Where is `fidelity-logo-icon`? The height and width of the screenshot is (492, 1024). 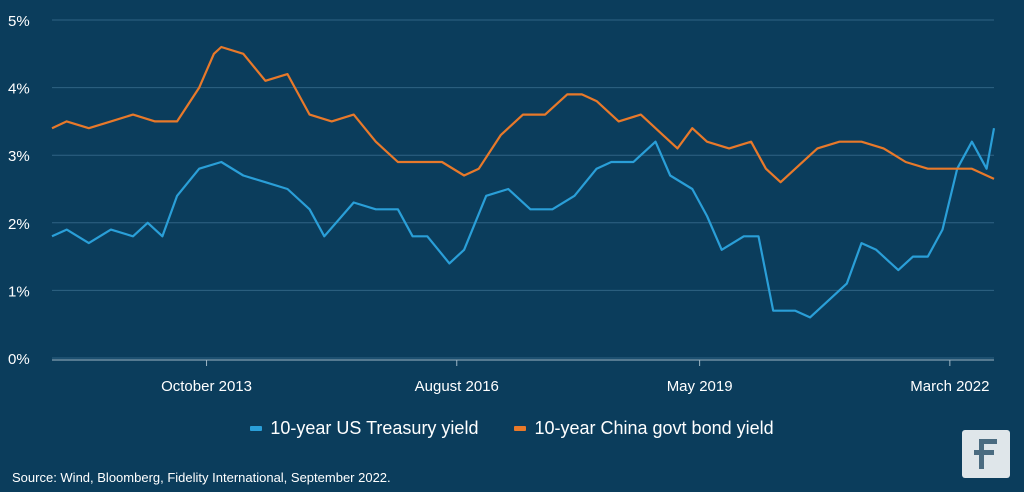
fidelity-logo-icon is located at coordinates (985, 454).